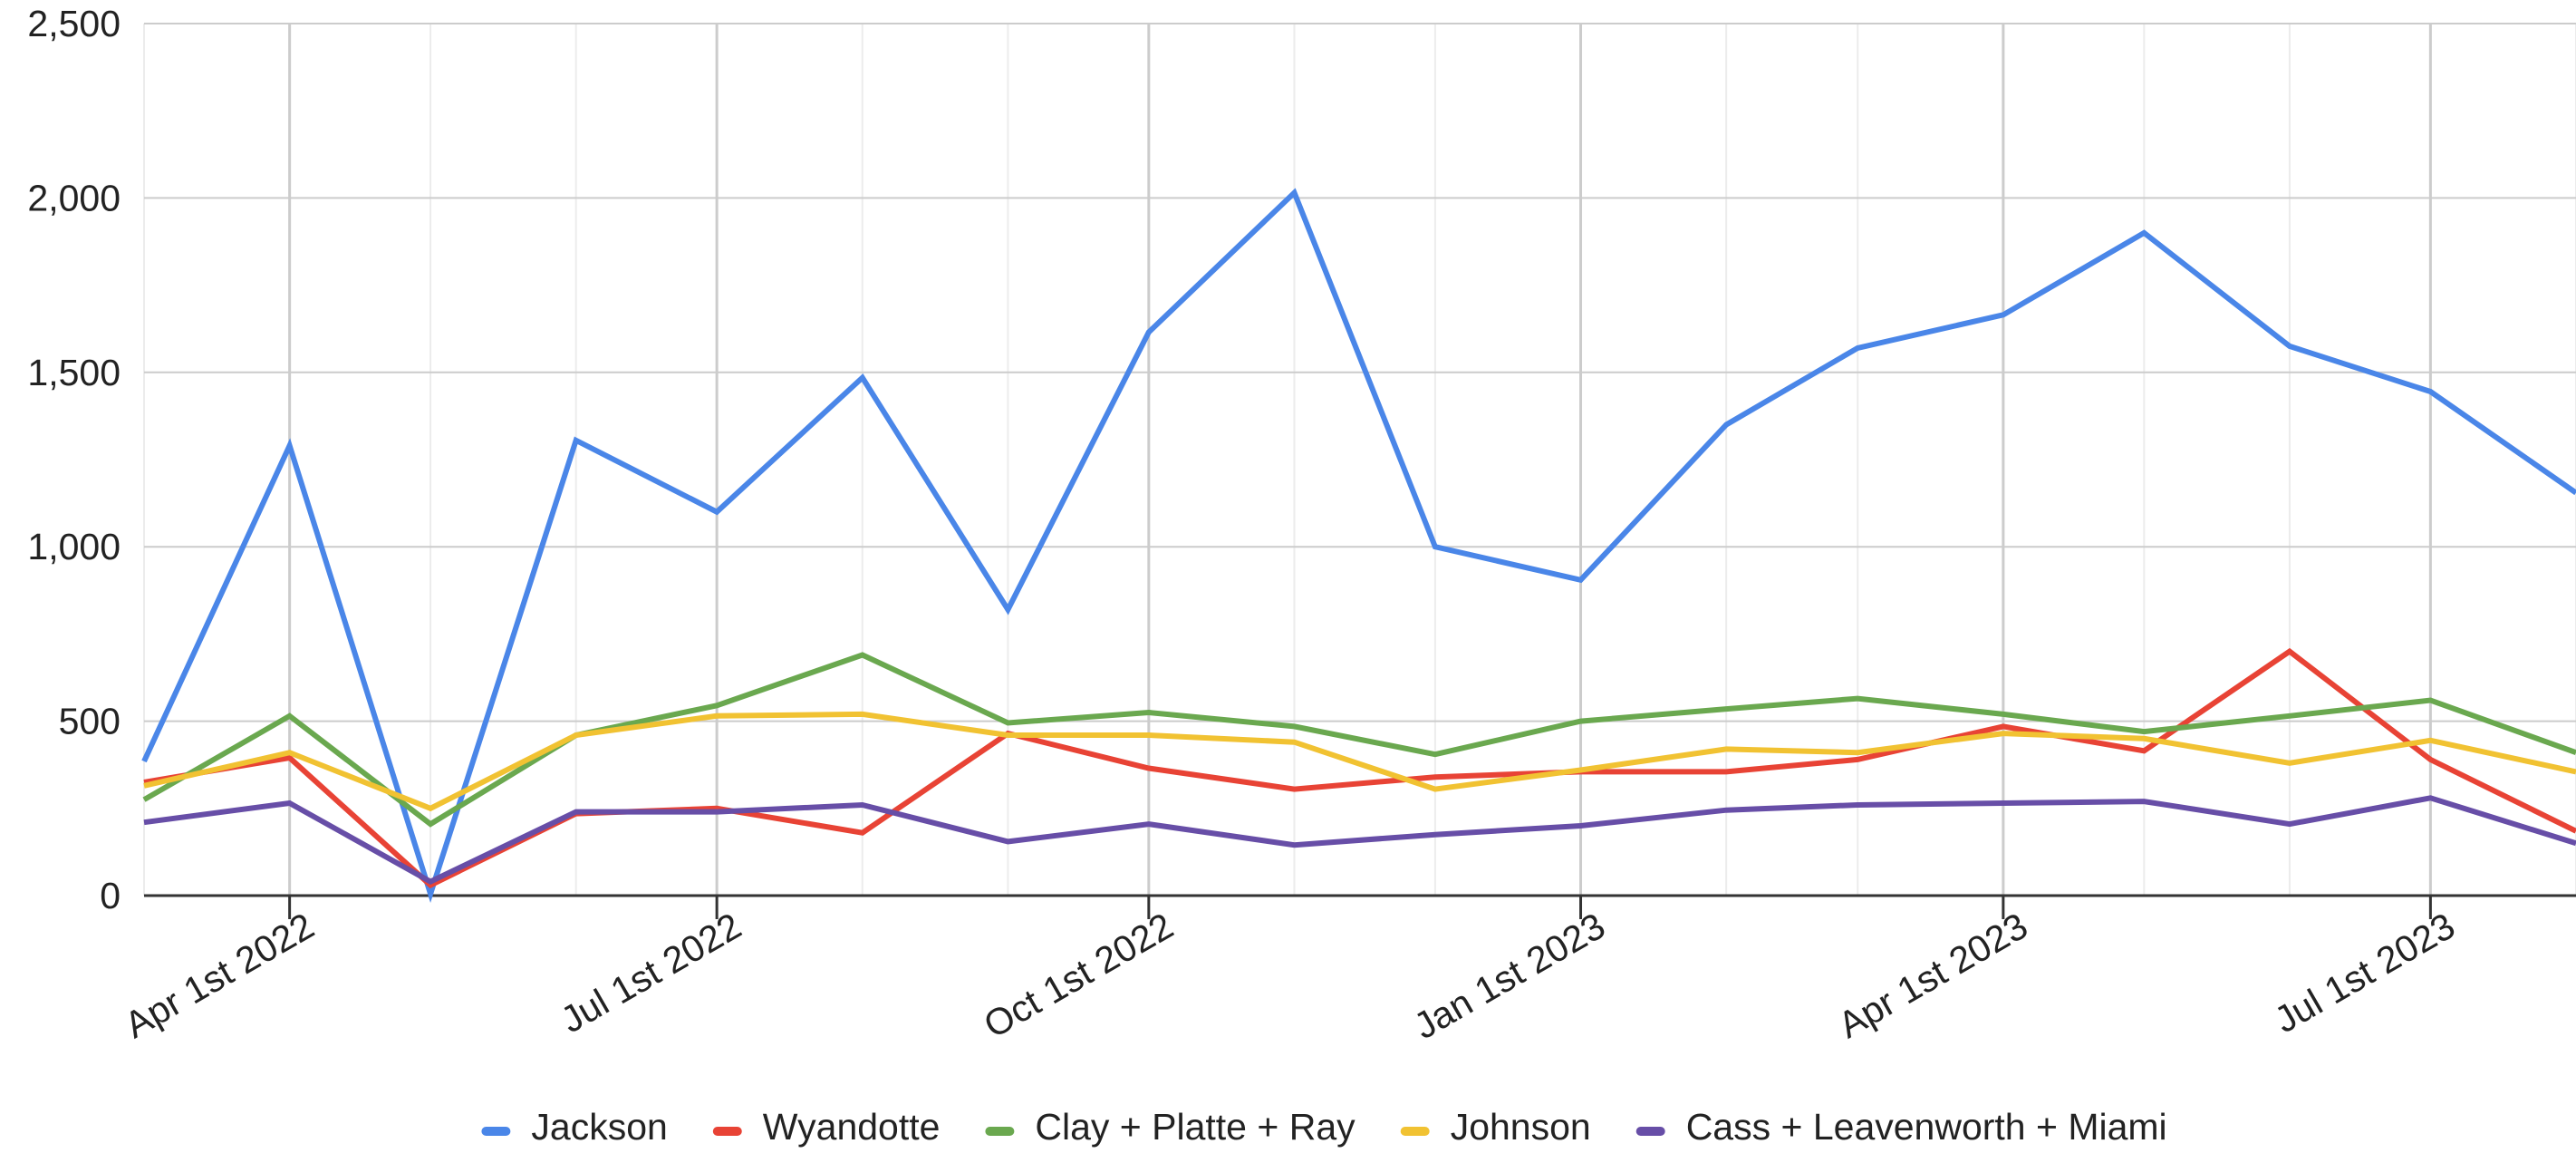  Describe the element at coordinates (1195, 1127) in the screenshot. I see `legend-label: Clay + Platte + Ray` at that location.